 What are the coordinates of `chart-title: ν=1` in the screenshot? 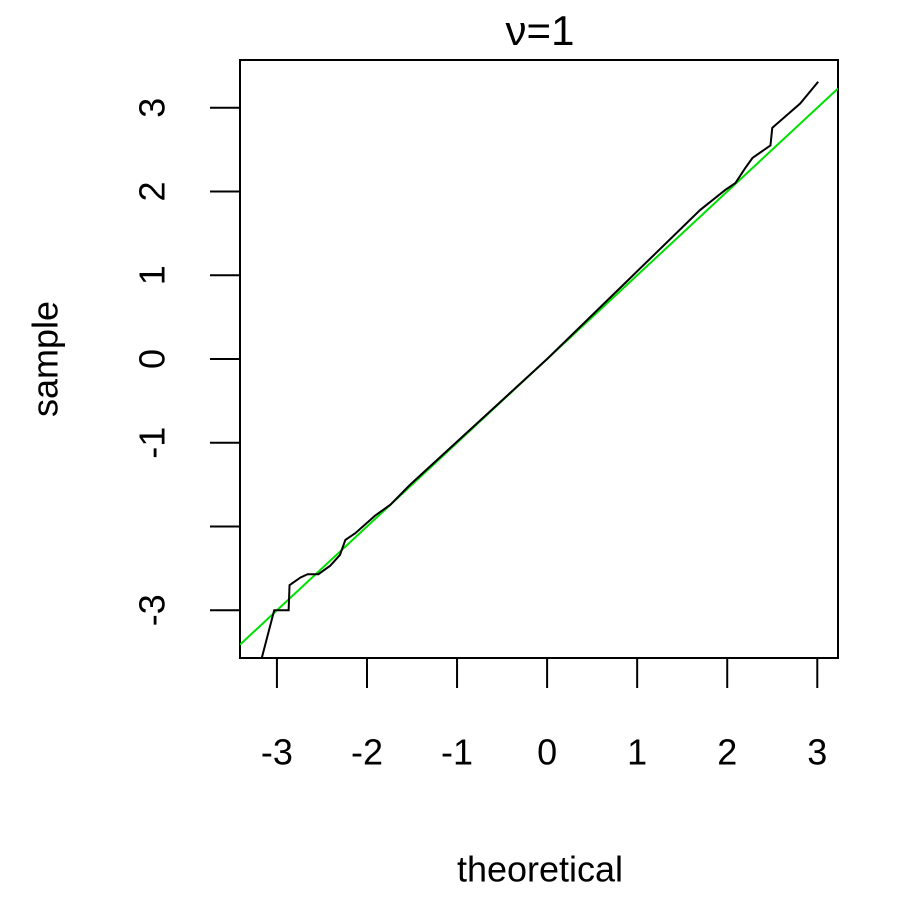 It's located at (540, 30).